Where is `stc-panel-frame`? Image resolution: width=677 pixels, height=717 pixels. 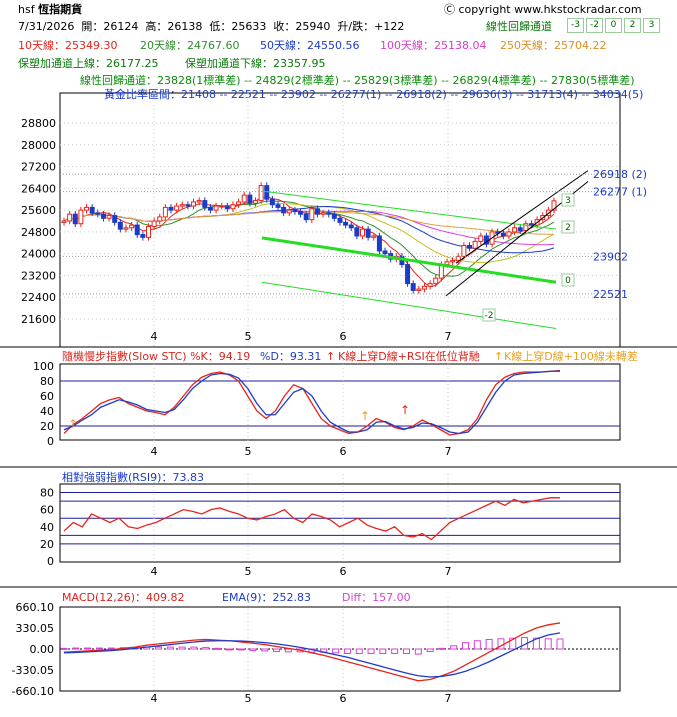 stc-panel-frame is located at coordinates (340, 402).